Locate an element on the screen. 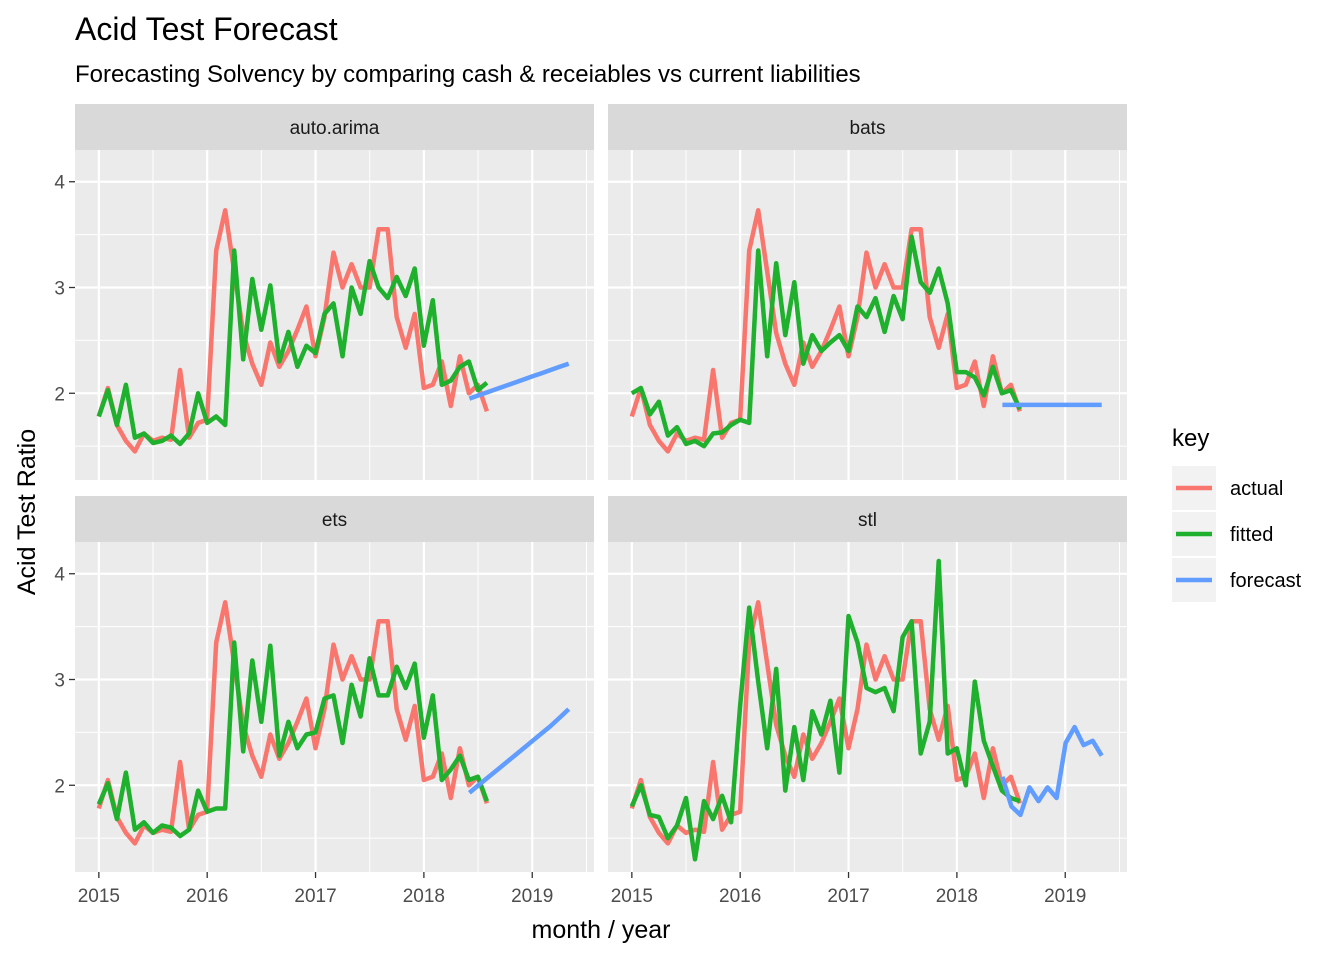  facet-strip-label: stl is located at coordinates (867, 520).